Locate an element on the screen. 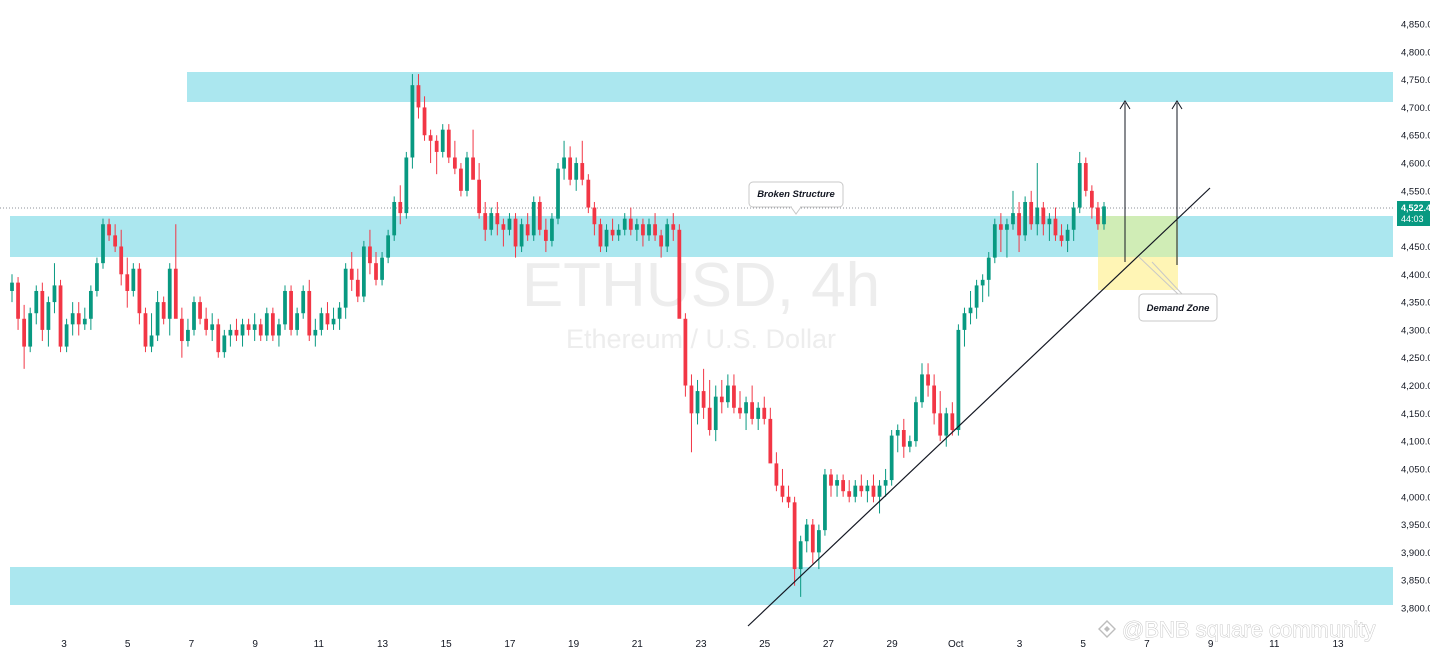 The width and height of the screenshot is (1430, 655). price-tick-label: 4,050.0 is located at coordinates (1415, 469).